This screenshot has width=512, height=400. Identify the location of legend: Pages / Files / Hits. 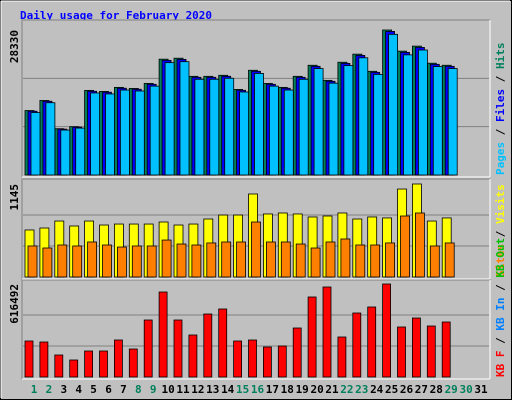
(500, 109).